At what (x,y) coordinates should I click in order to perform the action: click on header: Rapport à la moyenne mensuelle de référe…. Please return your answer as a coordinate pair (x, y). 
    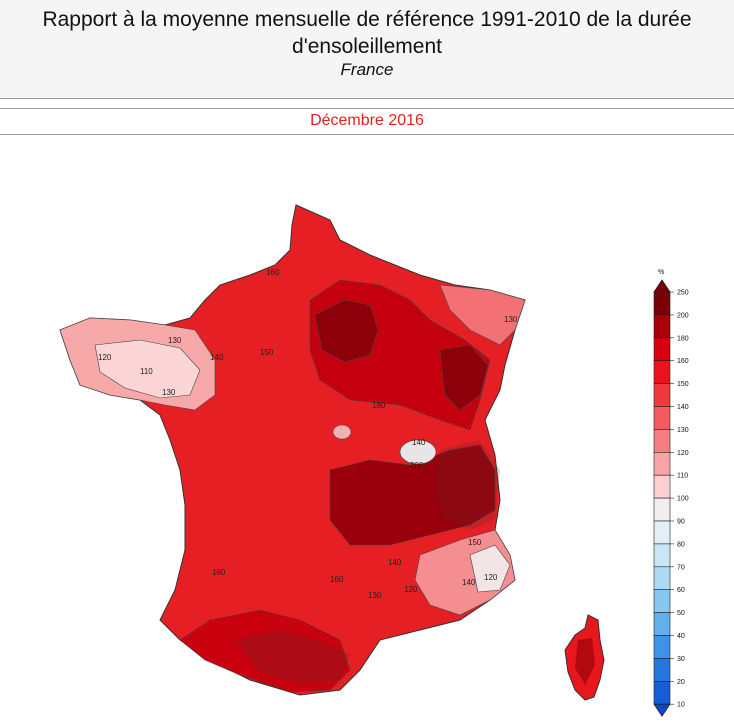
    Looking at the image, I should click on (367, 49).